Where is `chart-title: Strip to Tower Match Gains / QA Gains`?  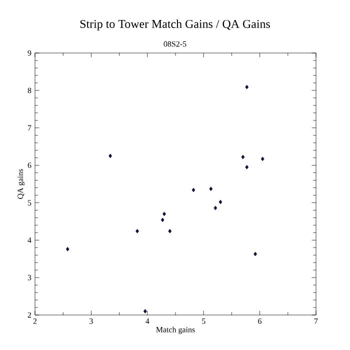
chart-title: Strip to Tower Match Gains / QA Gains is located at coordinates (175, 25).